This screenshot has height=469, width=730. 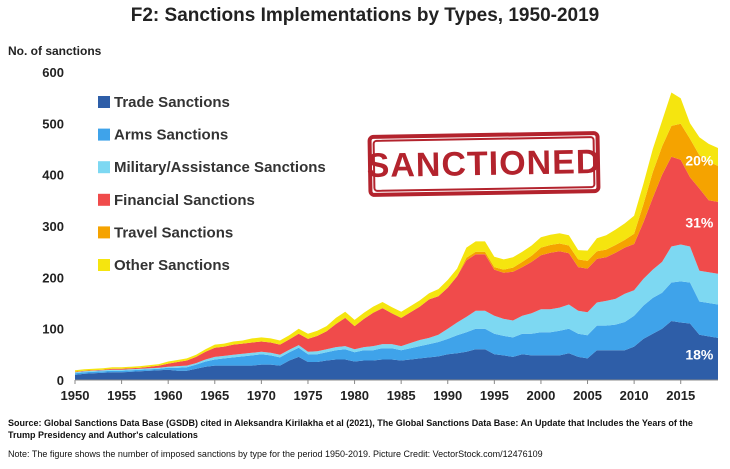 What do you see at coordinates (680, 395) in the screenshot?
I see `x-tick-label: 2015` at bounding box center [680, 395].